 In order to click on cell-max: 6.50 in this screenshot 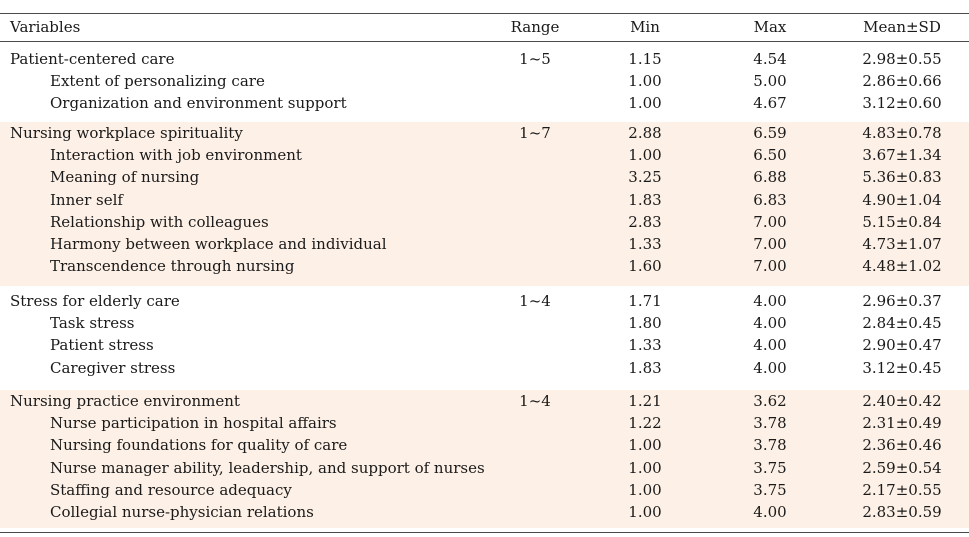, I will do `click(770, 155)`.